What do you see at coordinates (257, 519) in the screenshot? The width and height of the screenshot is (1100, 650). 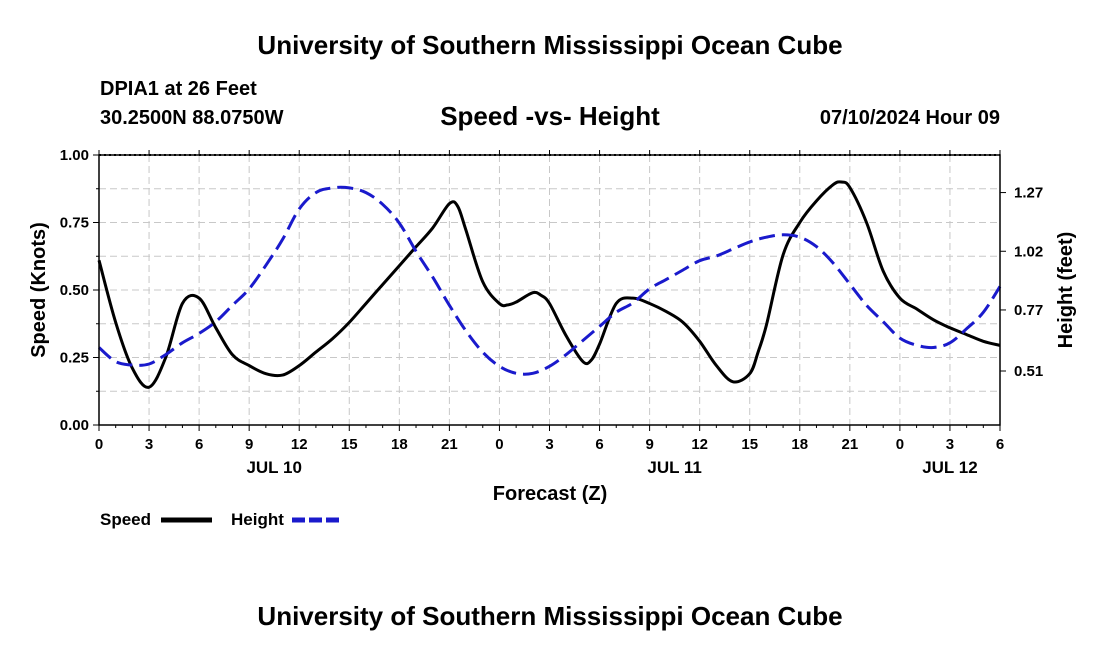 I see `legend-height-label: Height` at bounding box center [257, 519].